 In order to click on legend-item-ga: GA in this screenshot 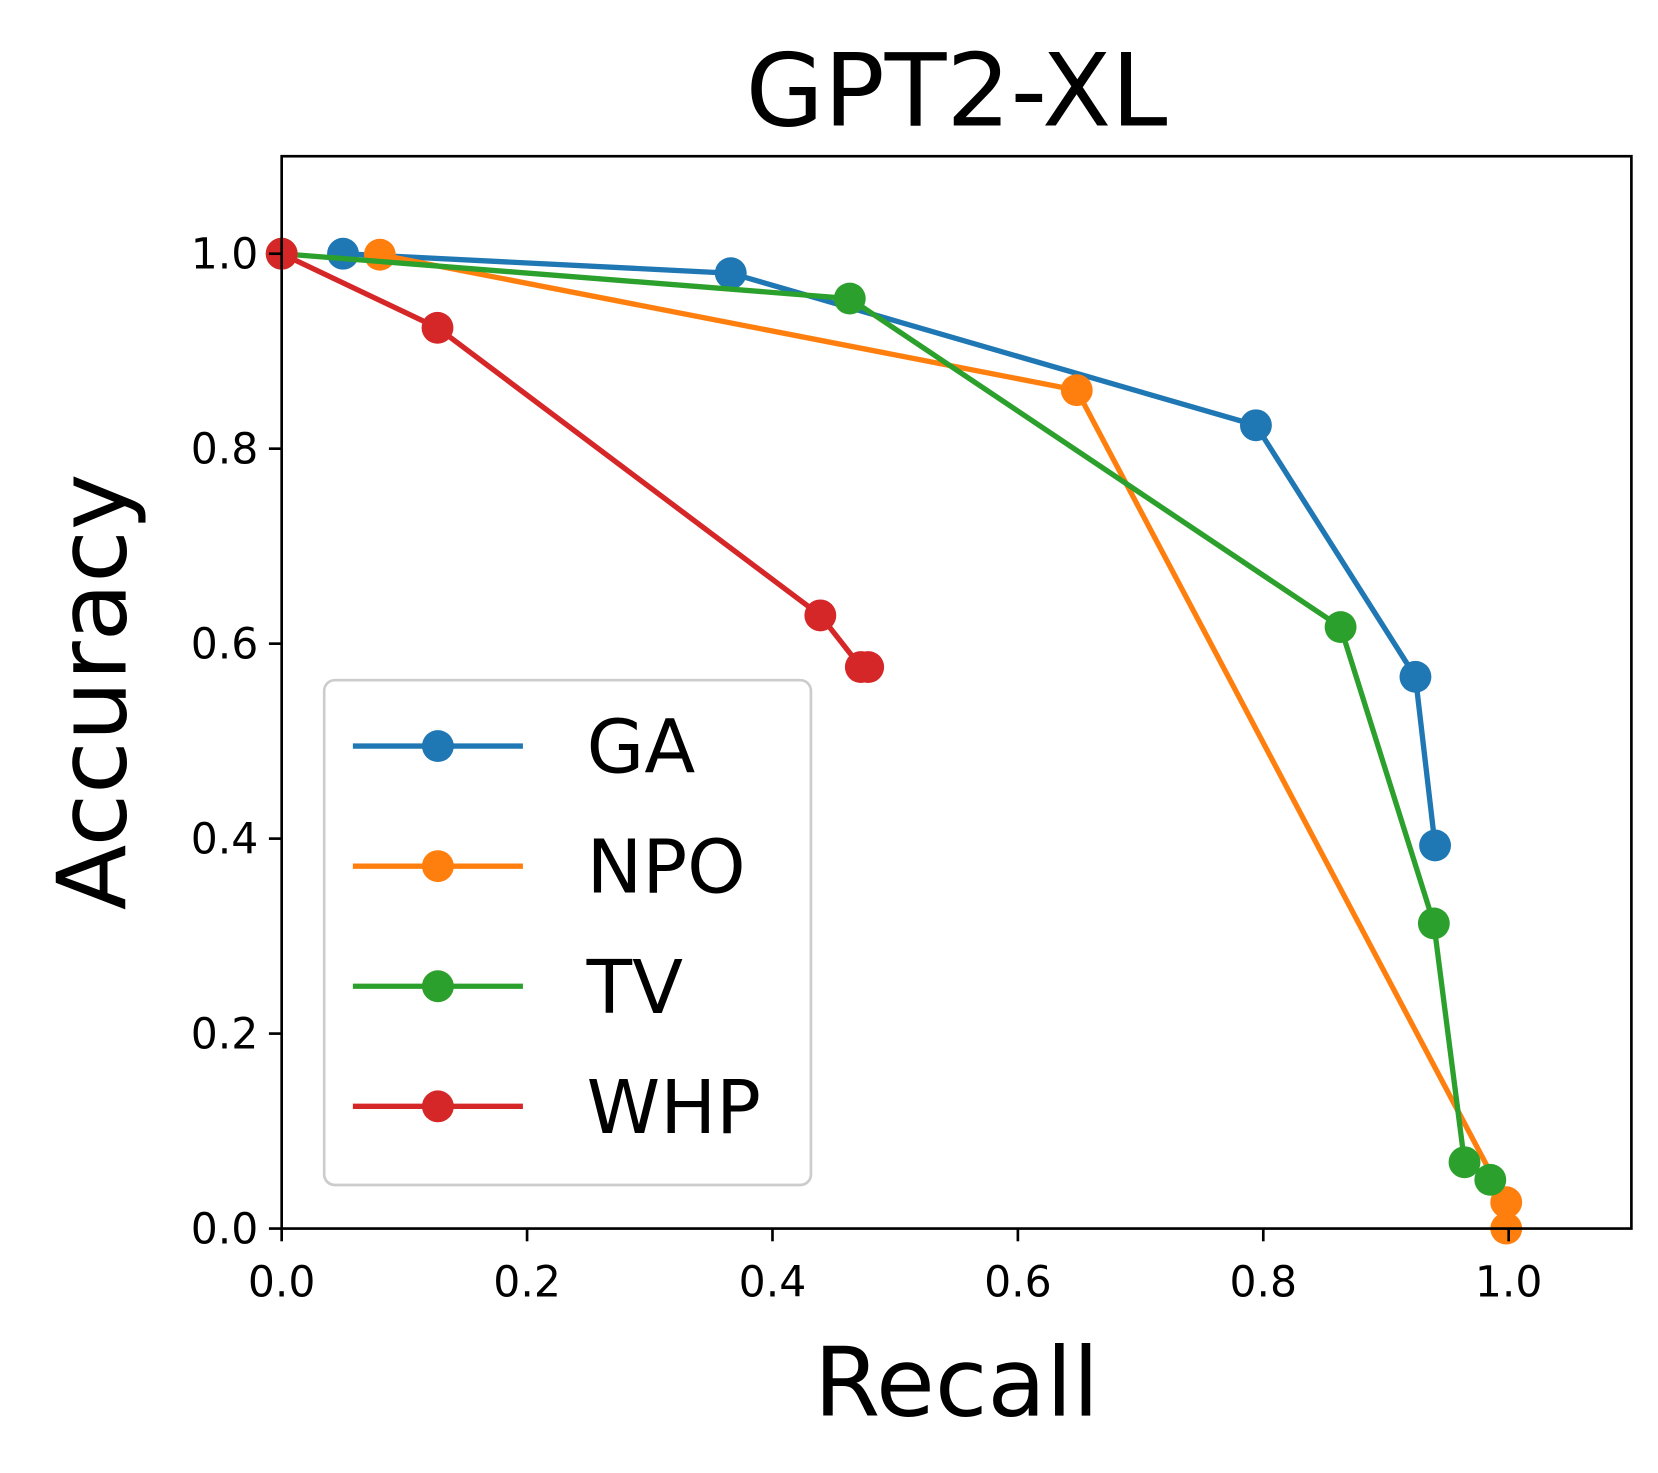, I will do `click(524, 747)`.